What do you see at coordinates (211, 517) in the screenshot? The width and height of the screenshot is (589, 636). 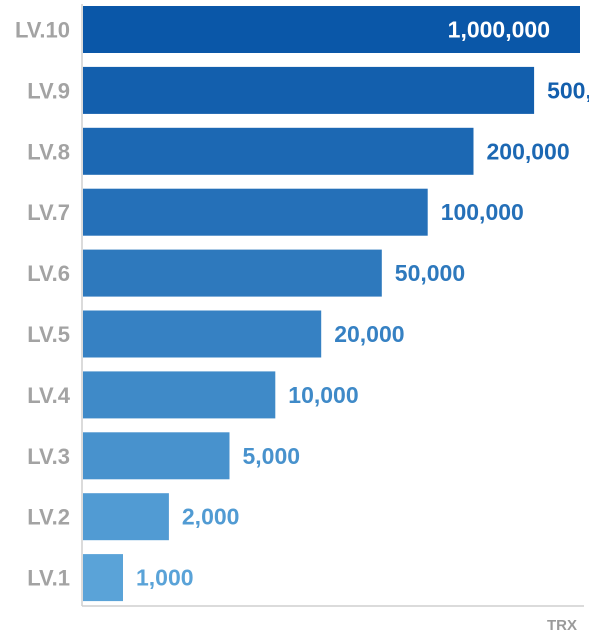 I see `value-label-lv-2: 2,000` at bounding box center [211, 517].